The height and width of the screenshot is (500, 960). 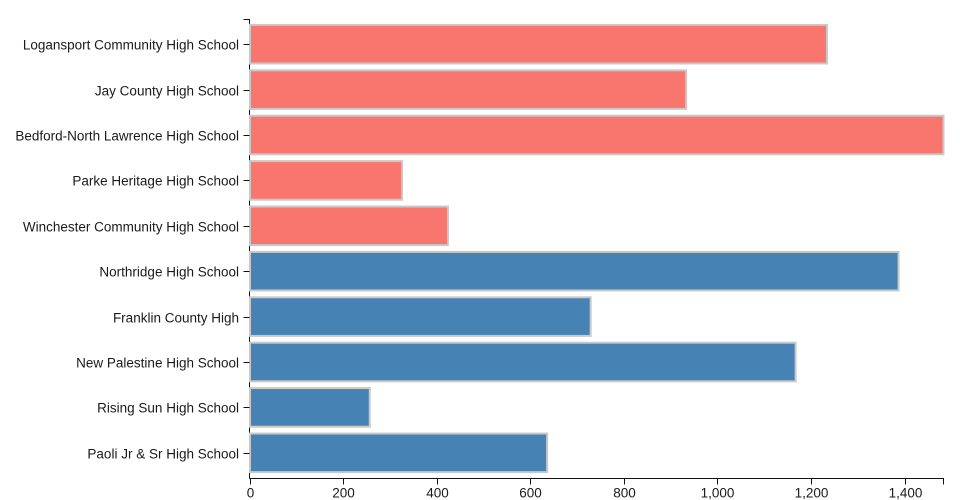 I want to click on y-axis-label: Bedford-North Lawrence High School, so click(x=127, y=135).